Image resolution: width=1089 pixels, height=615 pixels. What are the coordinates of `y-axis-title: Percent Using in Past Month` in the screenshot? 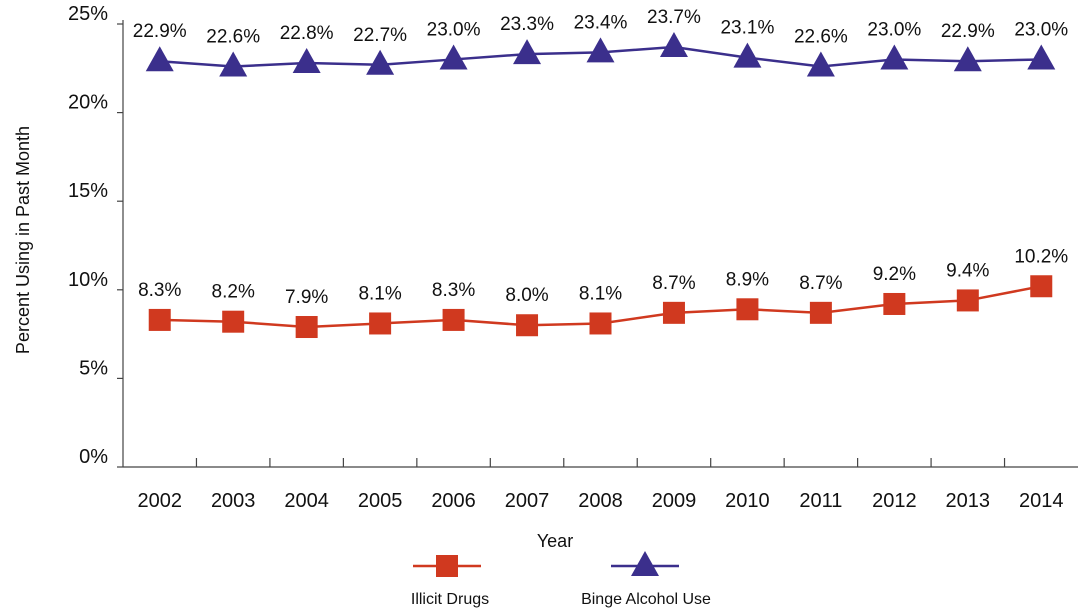 It's located at (23, 240).